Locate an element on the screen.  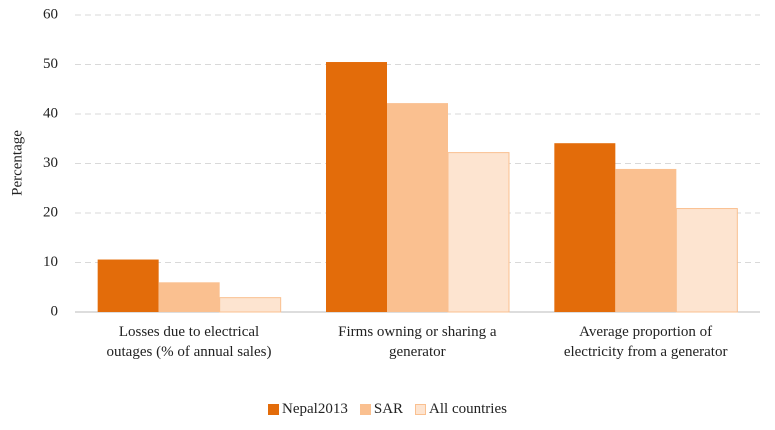
y-tick-label: 0 is located at coordinates (55, 311).